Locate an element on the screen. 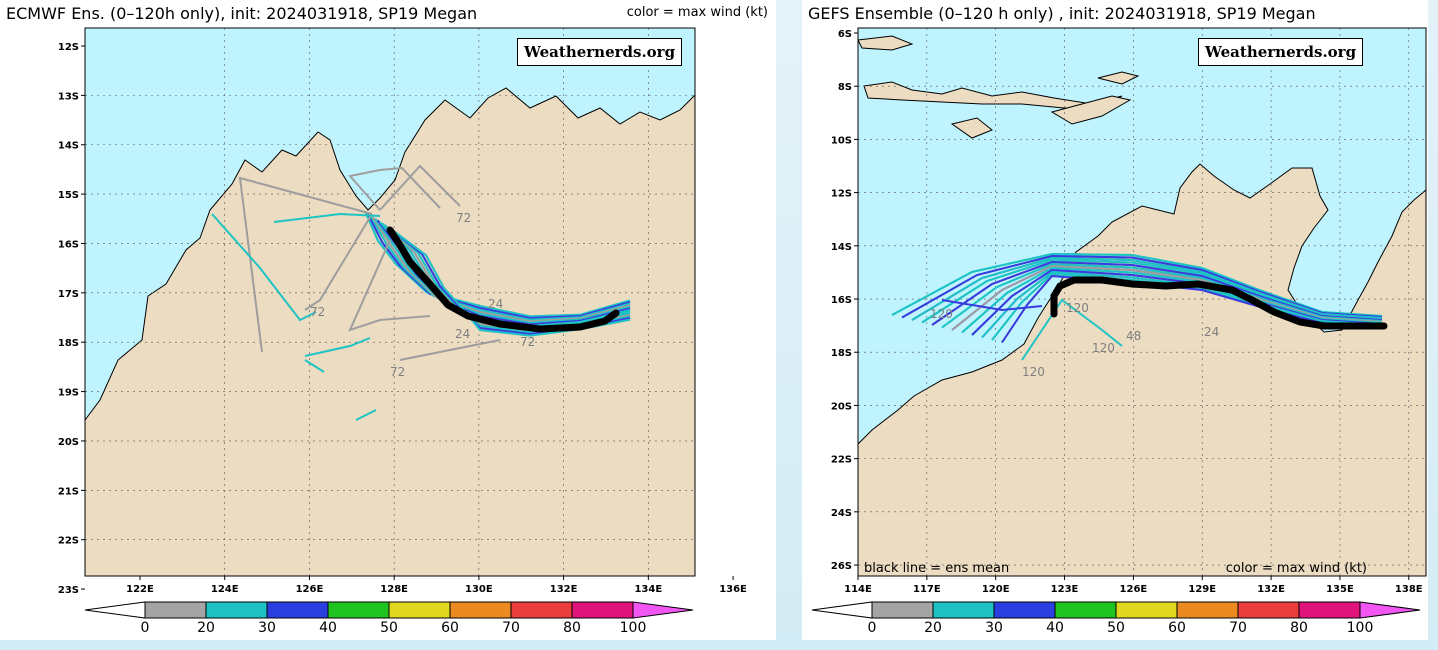  ecmwf-colorbar: 0 20 30 40 50 60 70 80 100 is located at coordinates (389, 618).